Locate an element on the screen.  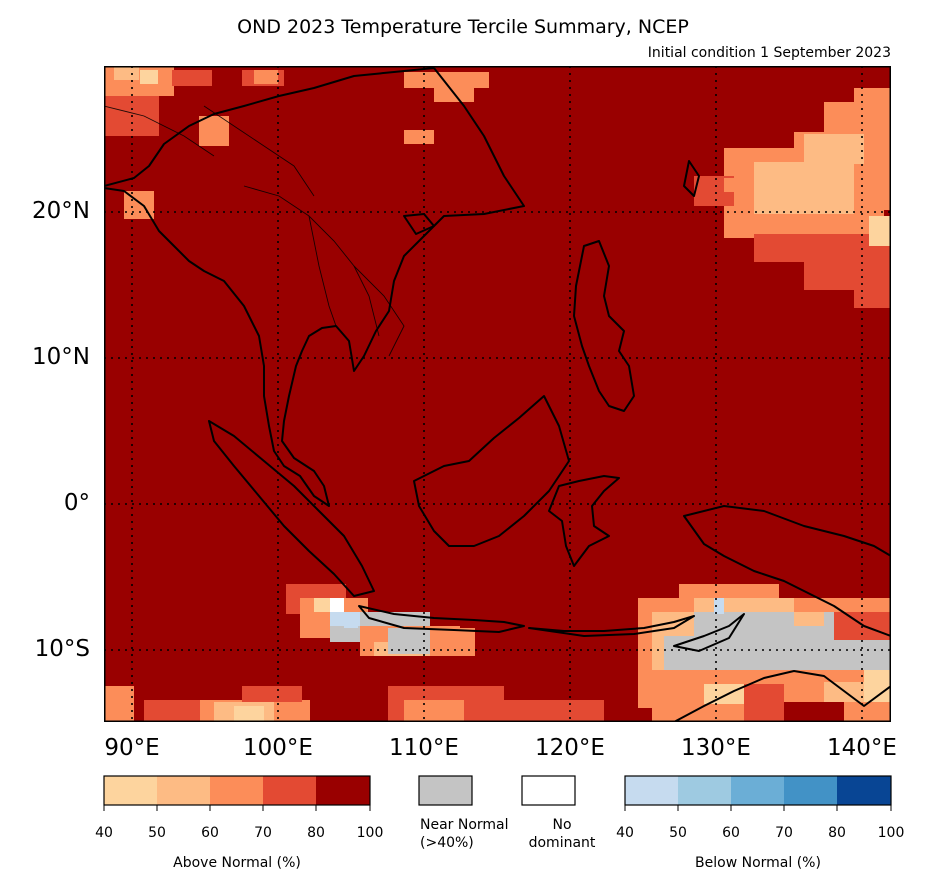
above-tick-70: 70 is located at coordinates (263, 833).